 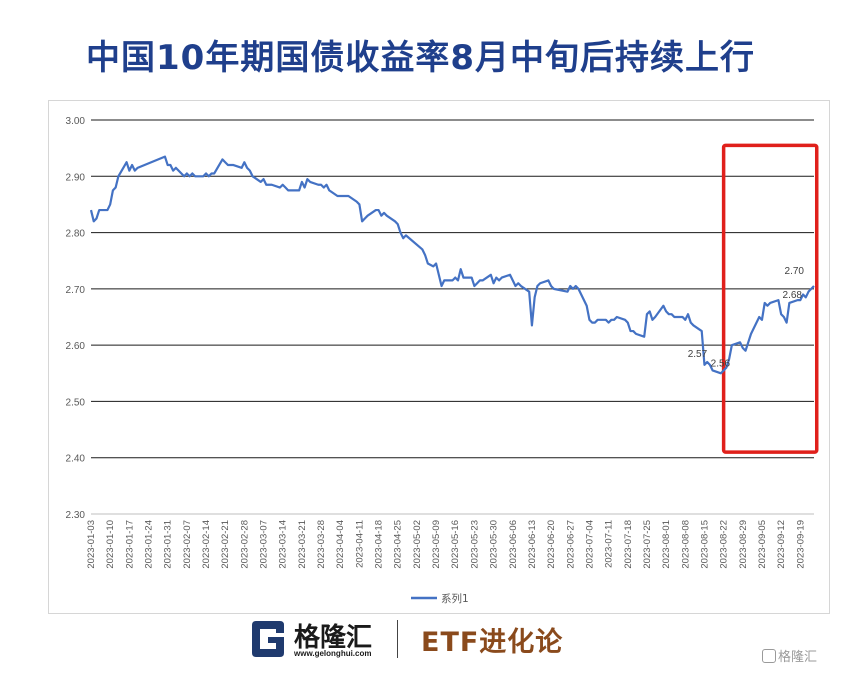 What do you see at coordinates (798, 657) in the screenshot?
I see `watermark-text: 格隆汇` at bounding box center [798, 657].